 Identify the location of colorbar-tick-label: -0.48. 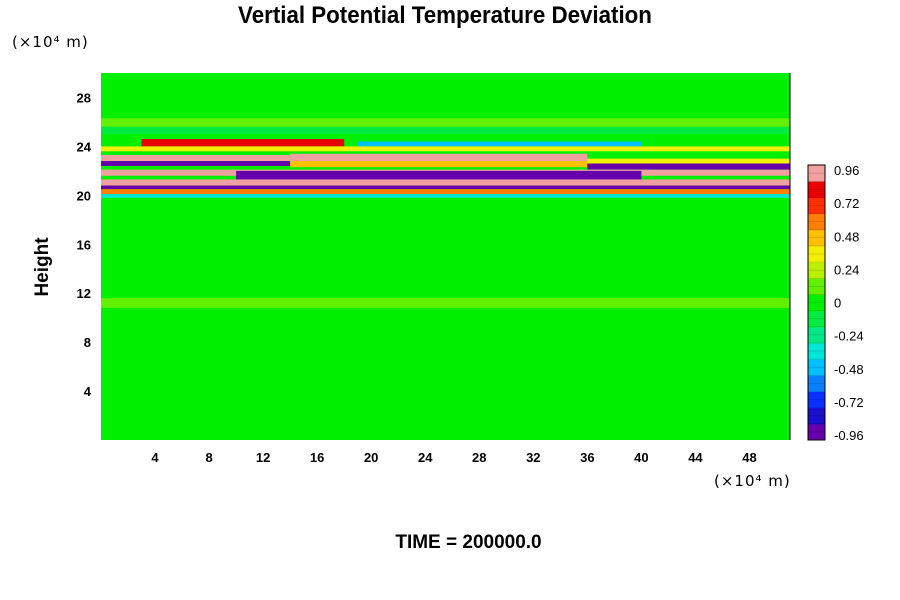
(849, 369).